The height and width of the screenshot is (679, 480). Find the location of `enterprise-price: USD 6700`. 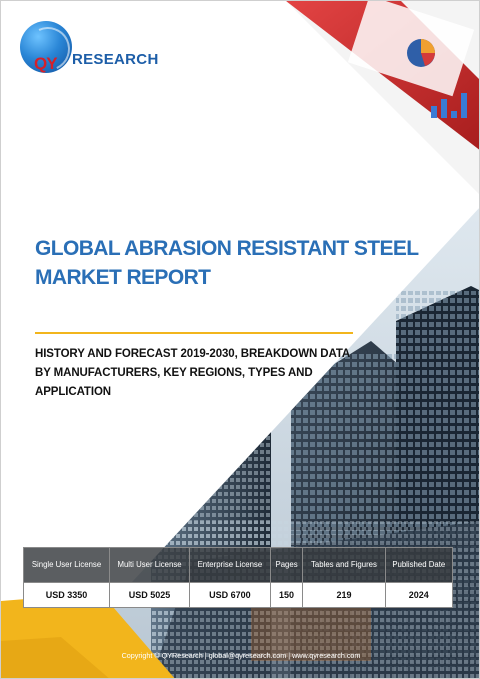

enterprise-price: USD 6700 is located at coordinates (230, 595).